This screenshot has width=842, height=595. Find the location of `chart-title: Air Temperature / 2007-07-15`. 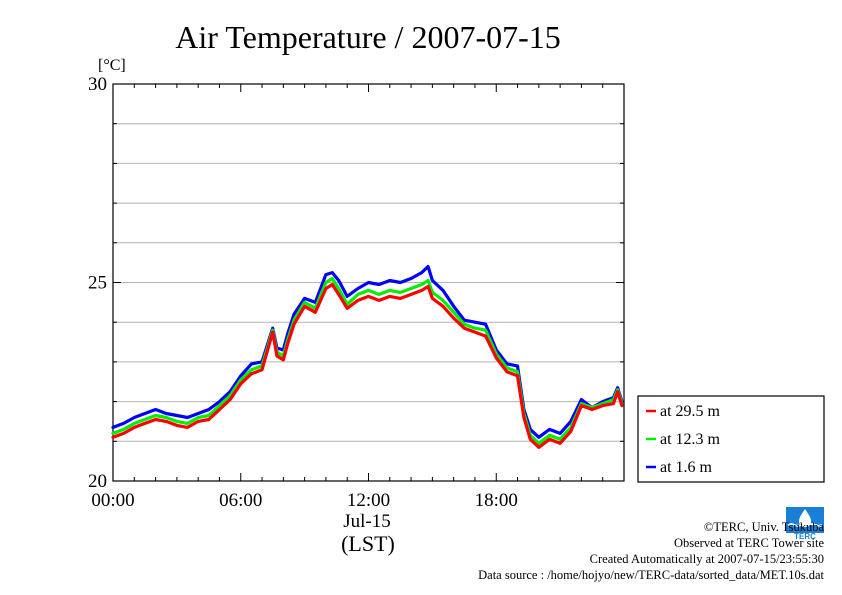

chart-title: Air Temperature / 2007-07-15 is located at coordinates (368, 37).